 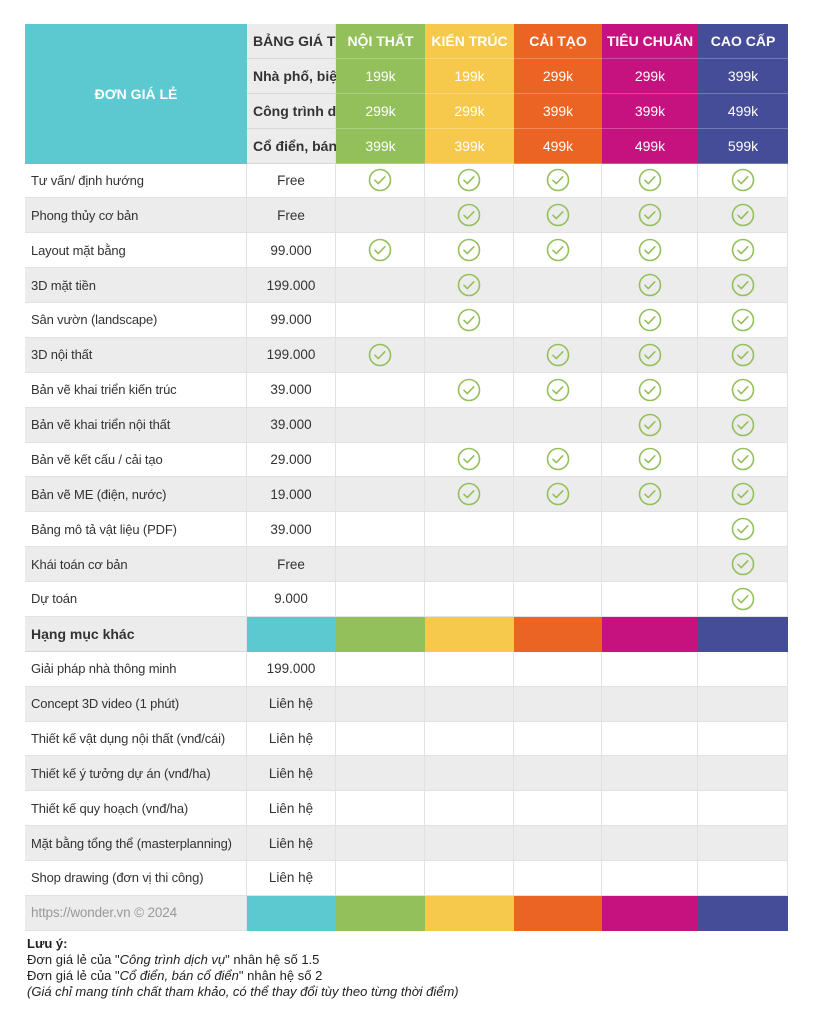 What do you see at coordinates (380, 146) in the screenshot?
I see `package-price: 399k` at bounding box center [380, 146].